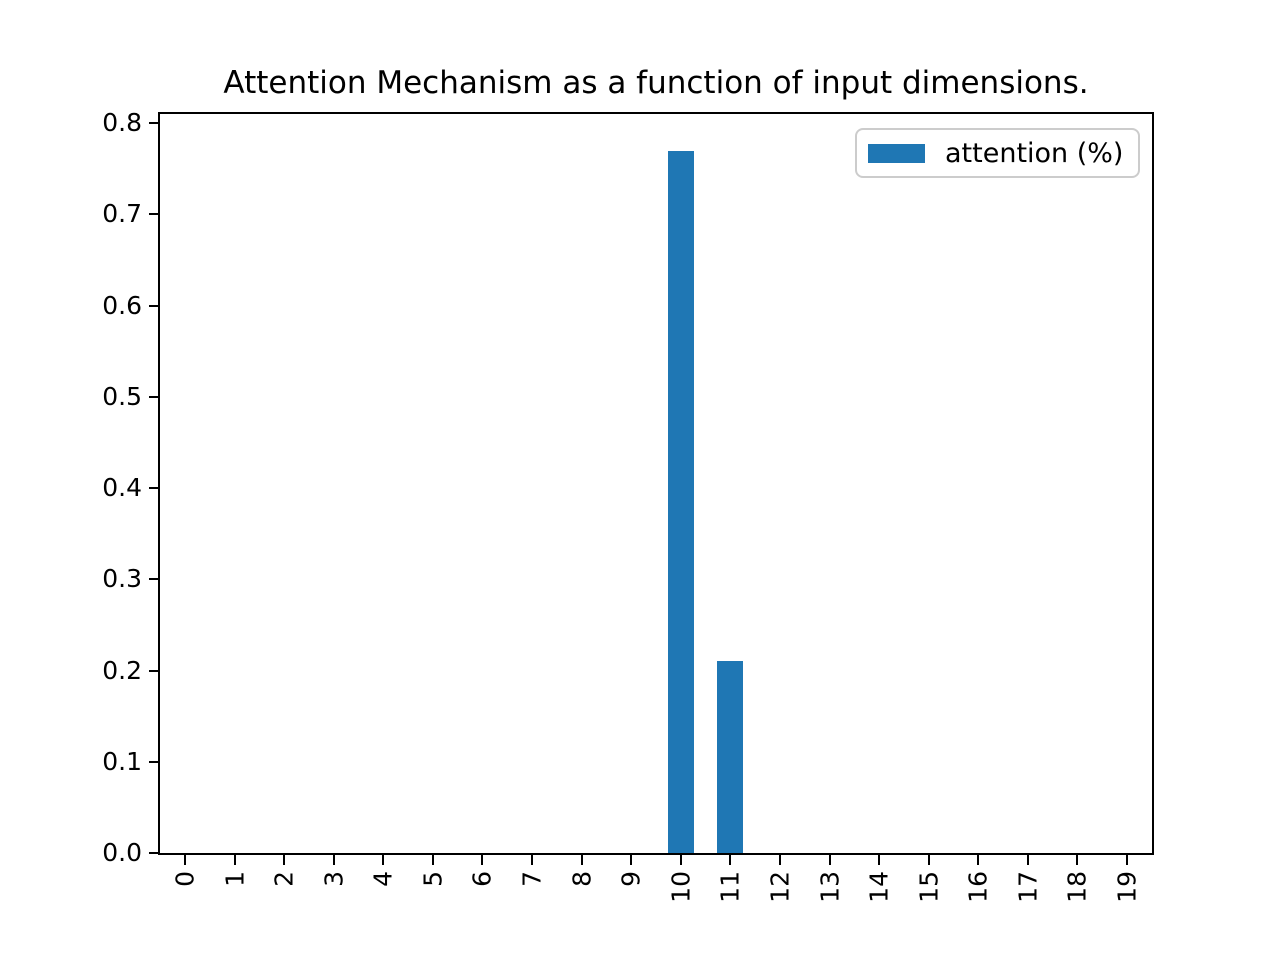 The image size is (1280, 960). Describe the element at coordinates (122, 488) in the screenshot. I see `y-tick-label: 0.4` at that location.